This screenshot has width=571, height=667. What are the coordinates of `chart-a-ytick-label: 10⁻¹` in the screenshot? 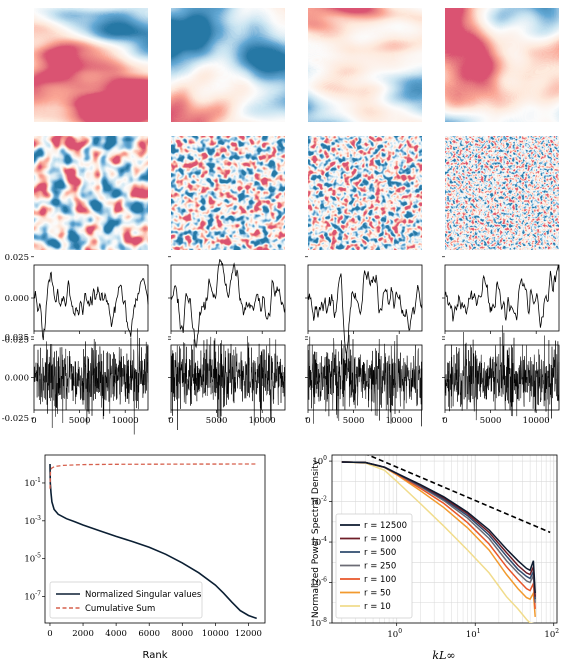 It's located at (32, 483).